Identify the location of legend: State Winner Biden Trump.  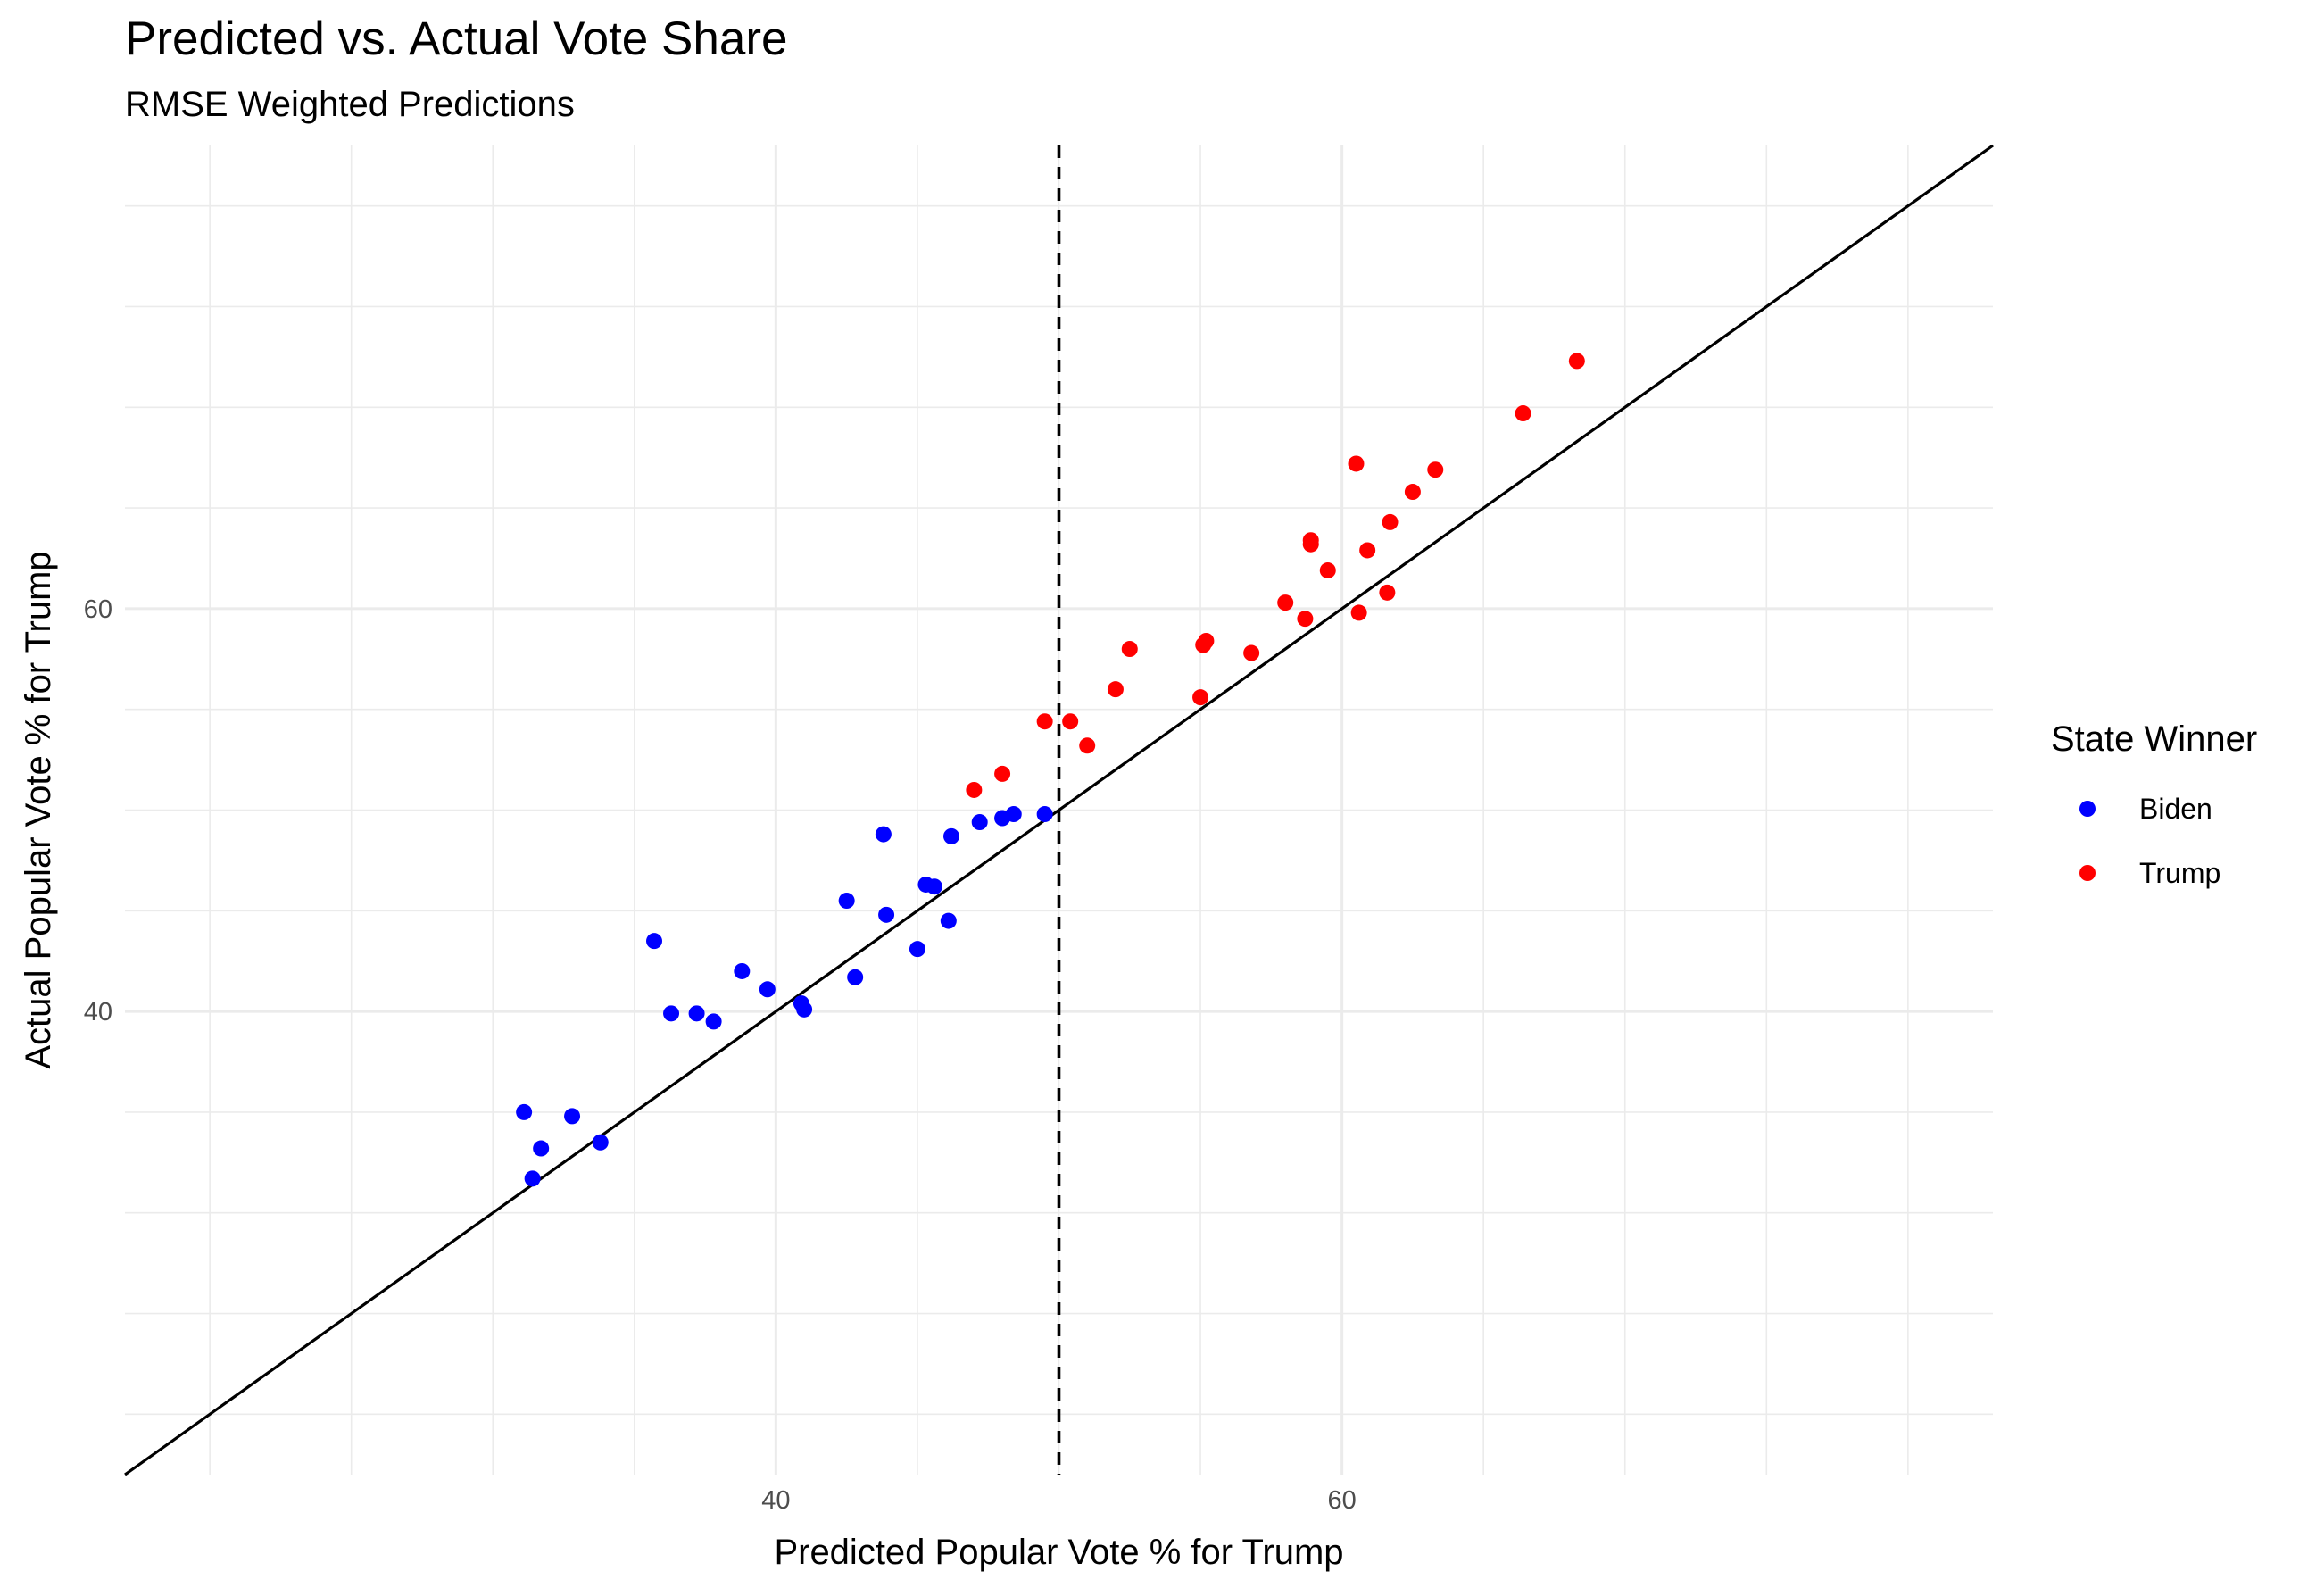
(2154, 804).